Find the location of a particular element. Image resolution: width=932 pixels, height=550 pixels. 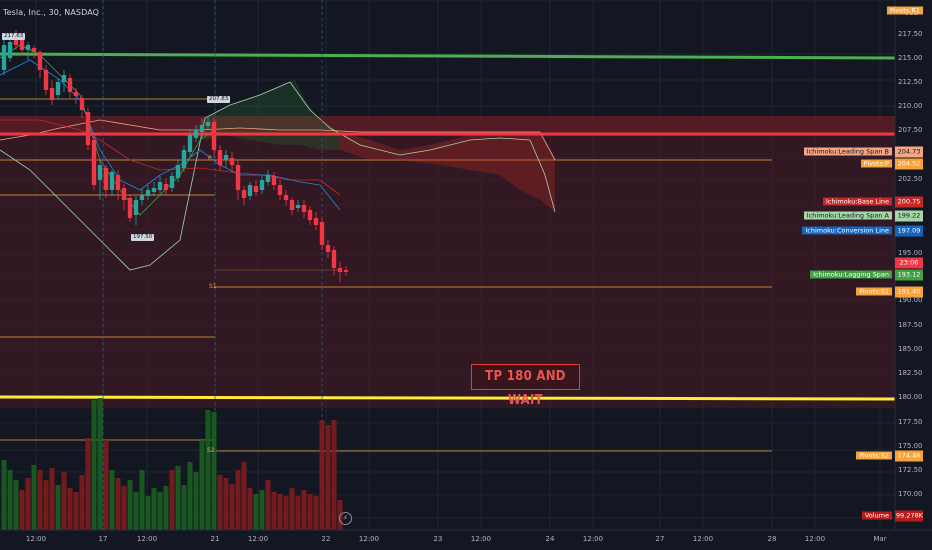

countdown-label: 23:06 is located at coordinates (907, 263).